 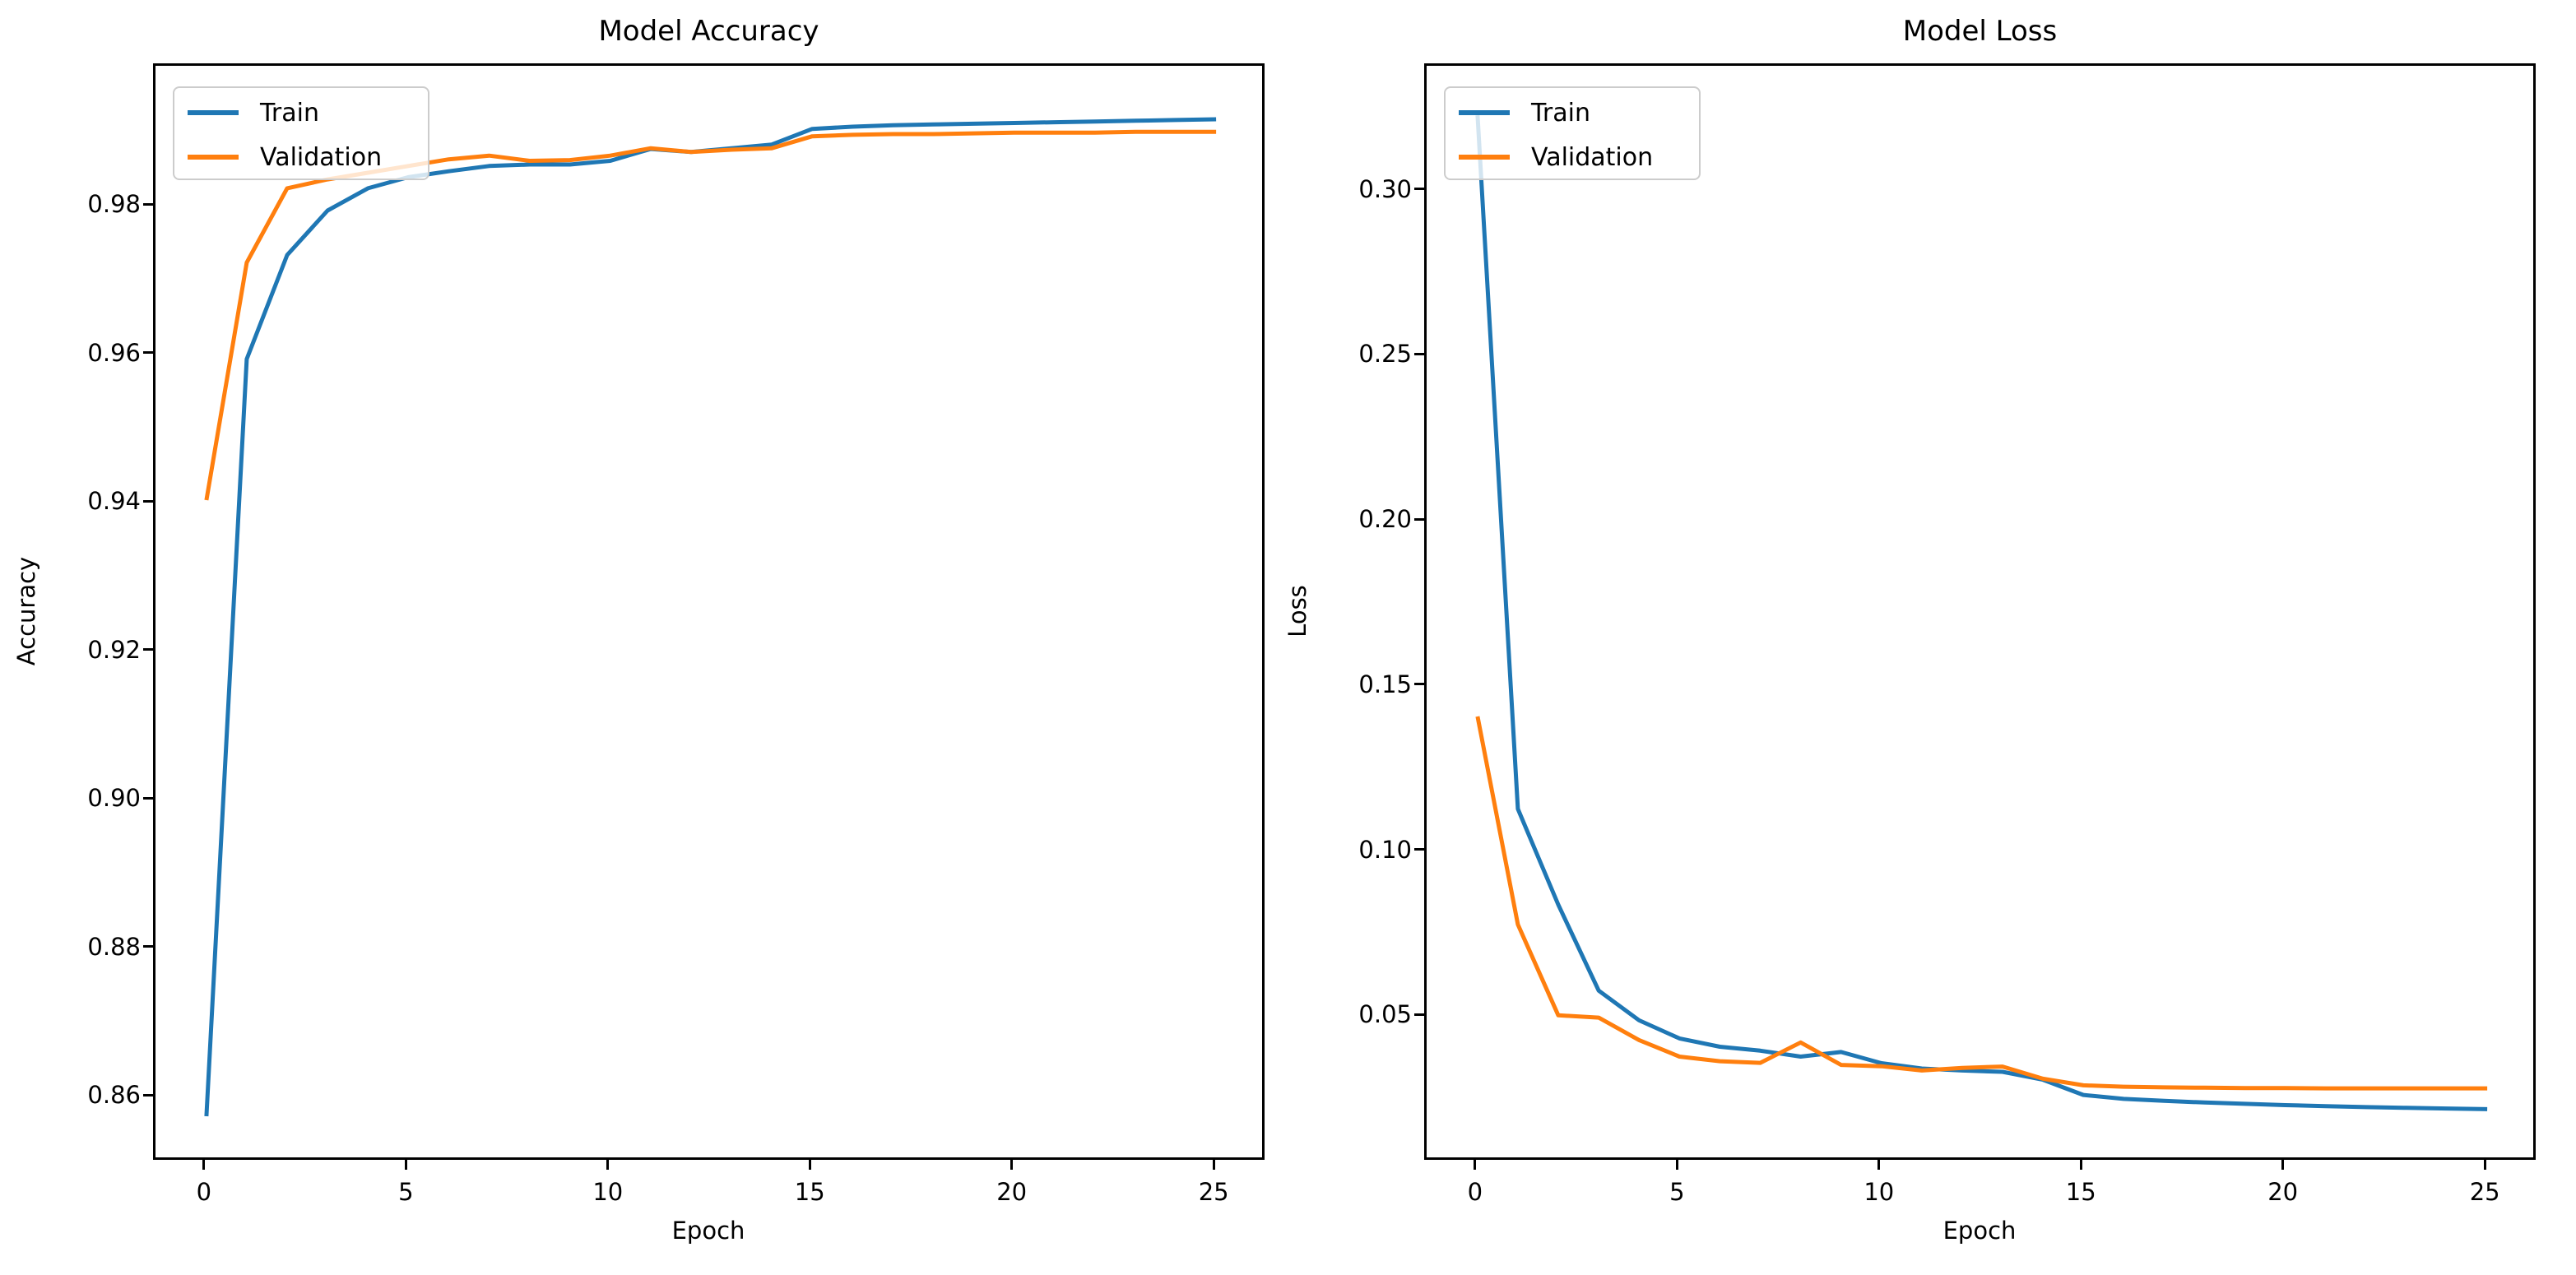 I want to click on y-tick-label: 0.30, so click(x=1385, y=188).